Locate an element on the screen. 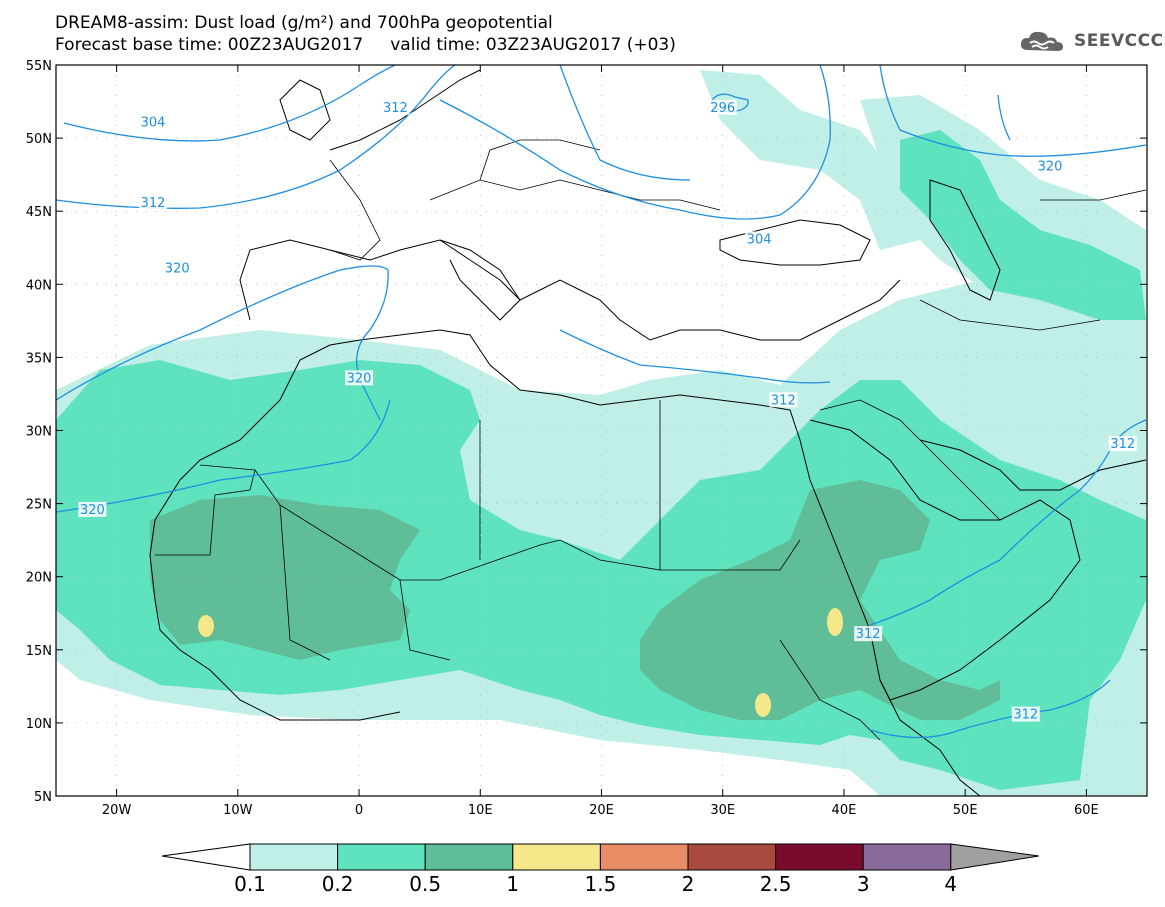 This screenshot has height=907, width=1165. dust-area-1-15-b is located at coordinates (835, 622).